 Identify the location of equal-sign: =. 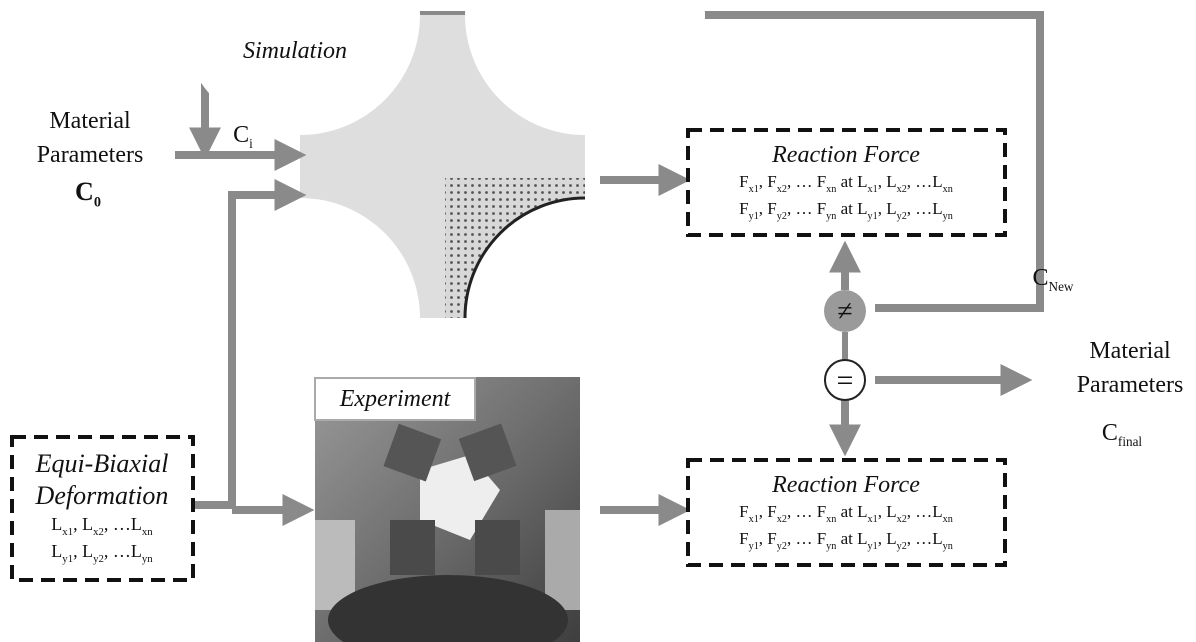
(845, 380).